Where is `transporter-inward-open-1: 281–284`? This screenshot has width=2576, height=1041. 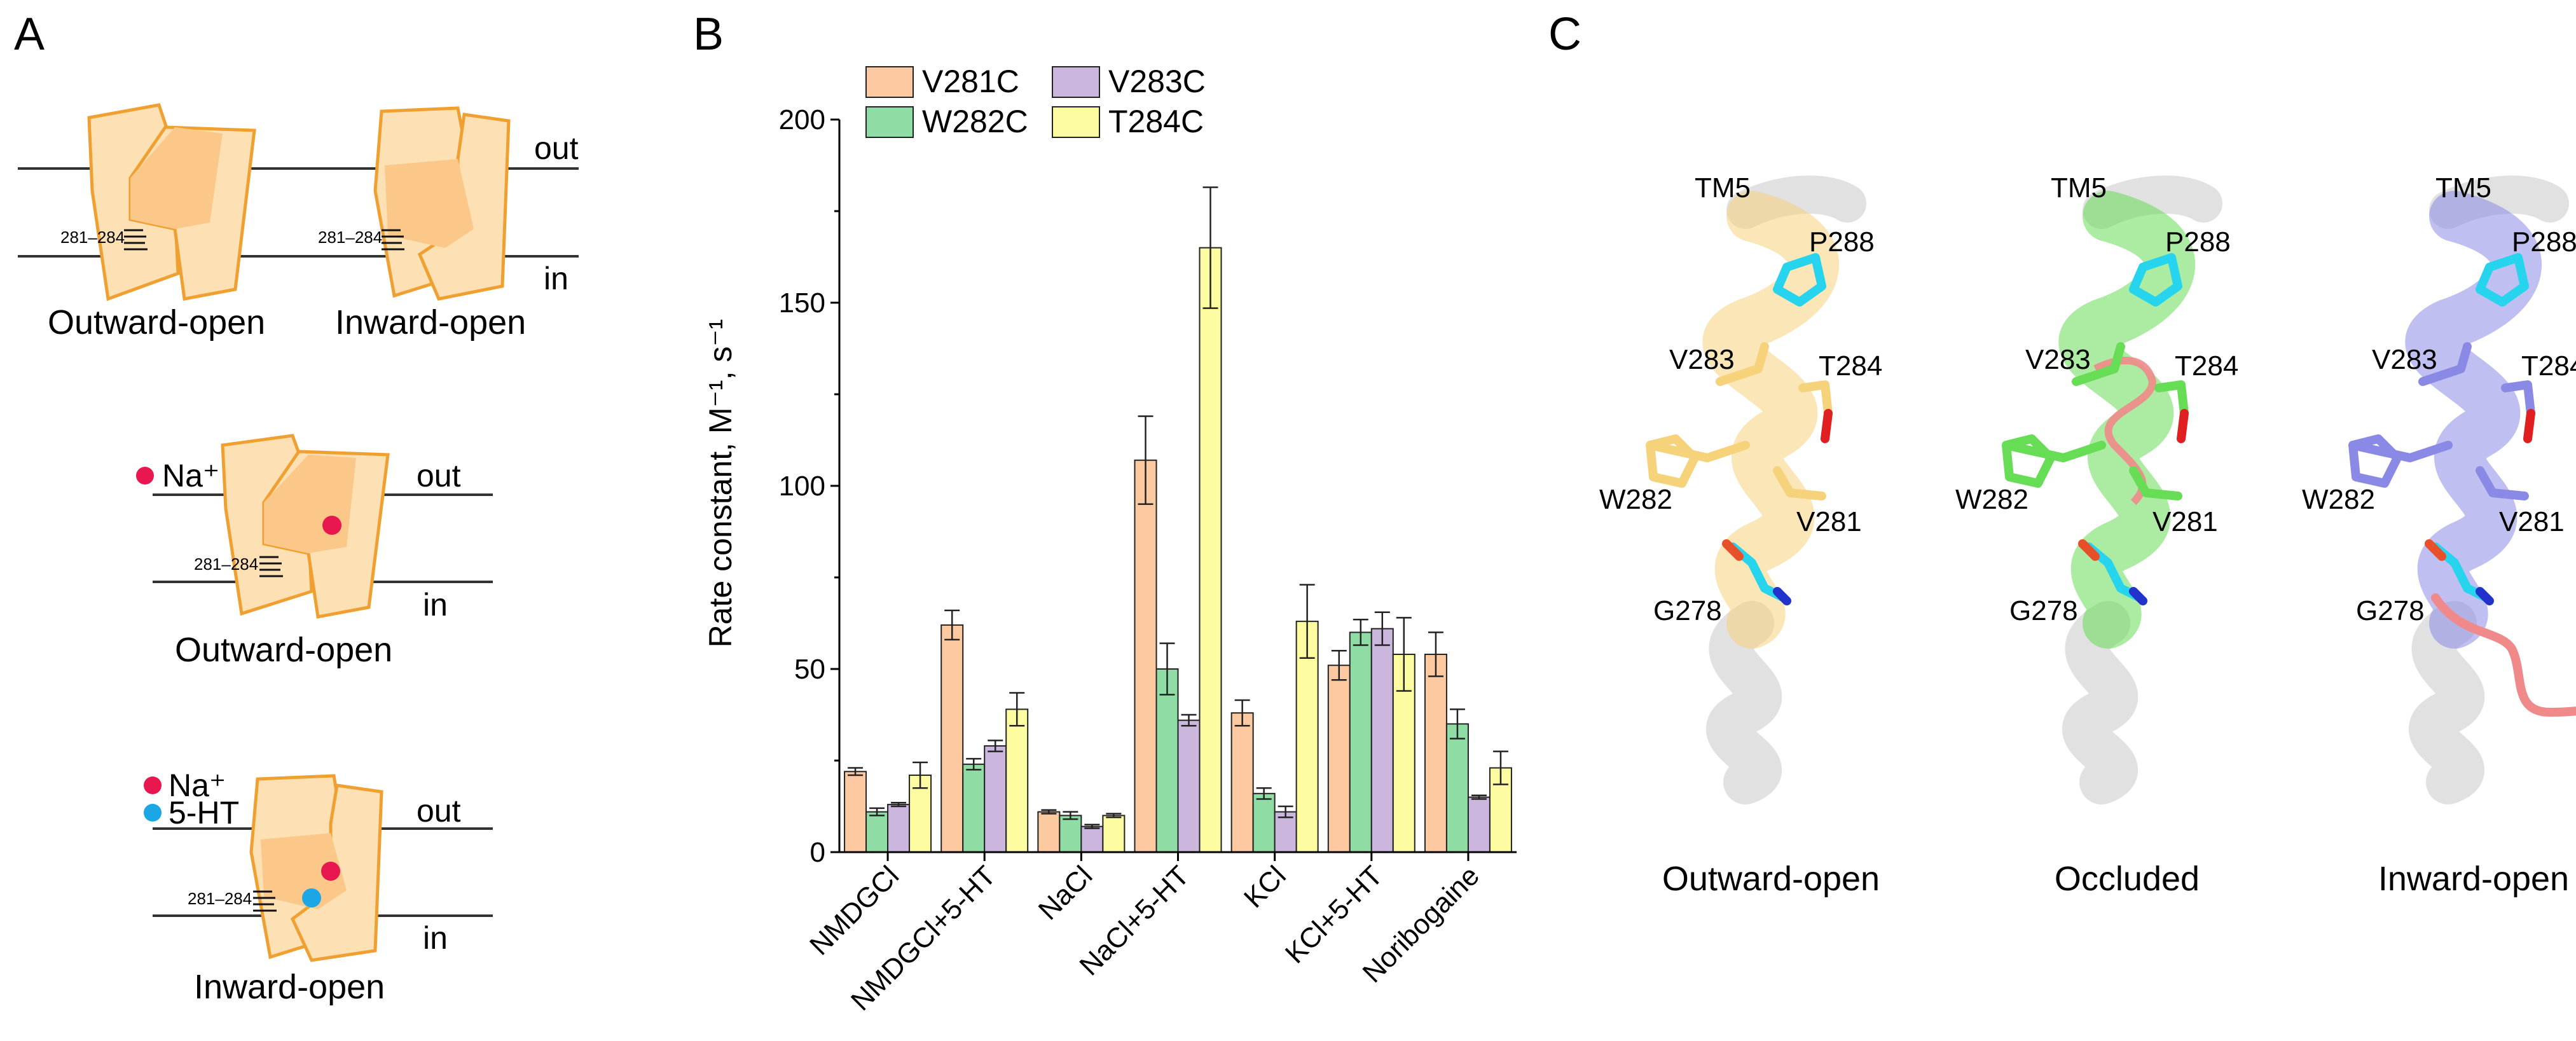
transporter-inward-open-1: 281–284 is located at coordinates (414, 203).